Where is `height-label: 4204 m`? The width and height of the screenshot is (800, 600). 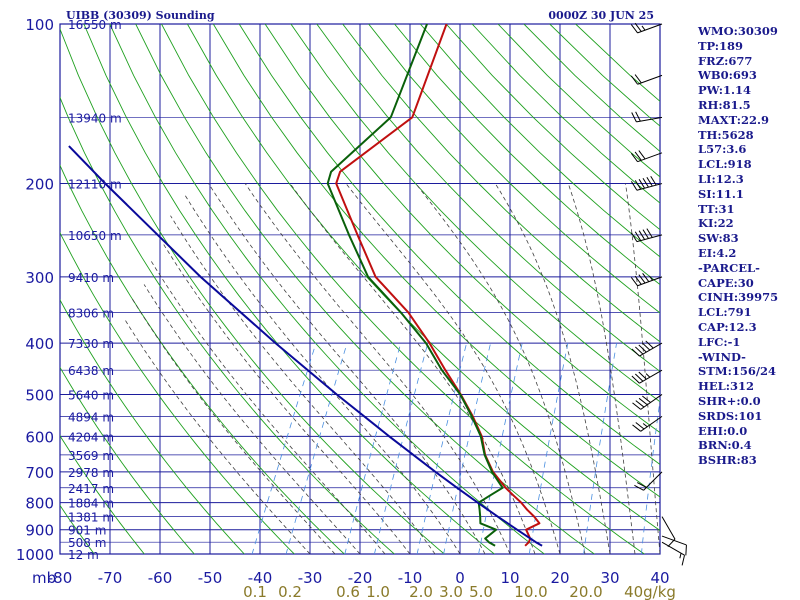
height-label: 4204 m is located at coordinates (91, 437).